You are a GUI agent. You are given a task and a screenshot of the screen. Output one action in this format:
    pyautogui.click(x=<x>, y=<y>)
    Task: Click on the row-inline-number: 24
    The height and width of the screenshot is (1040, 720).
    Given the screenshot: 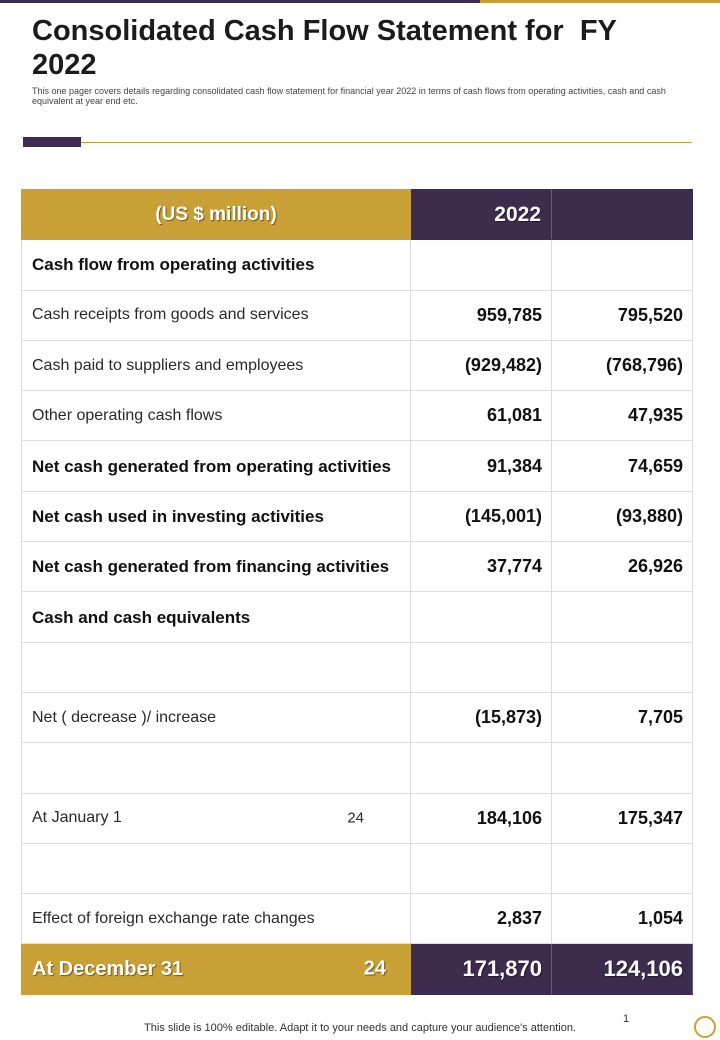 What is the action you would take?
    pyautogui.click(x=355, y=818)
    